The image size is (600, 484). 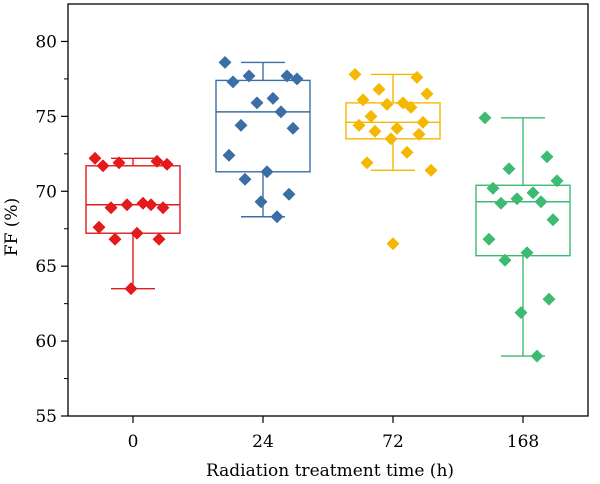 I want to click on y-tick-label: 55, so click(x=46, y=417).